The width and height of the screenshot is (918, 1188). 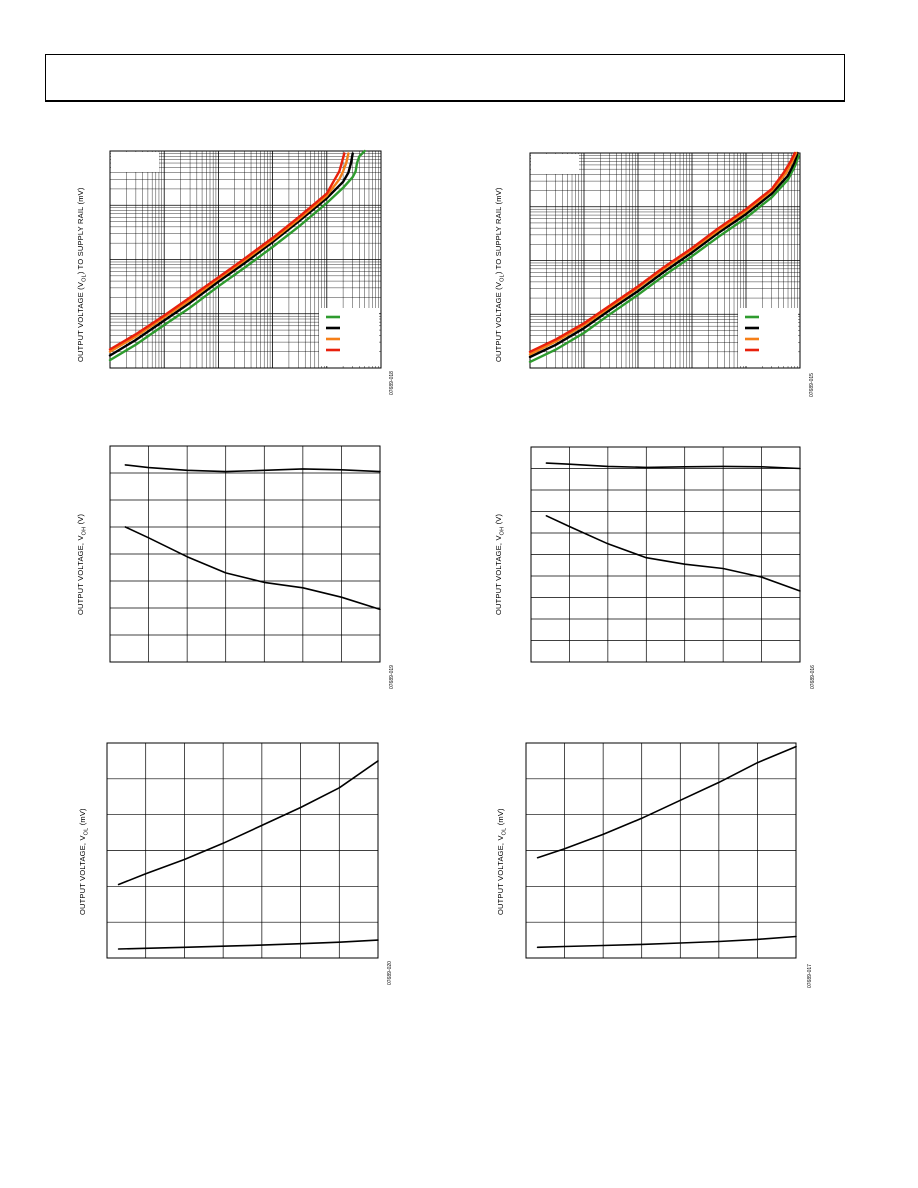 I want to click on page-header-box, so click(x=445, y=78).